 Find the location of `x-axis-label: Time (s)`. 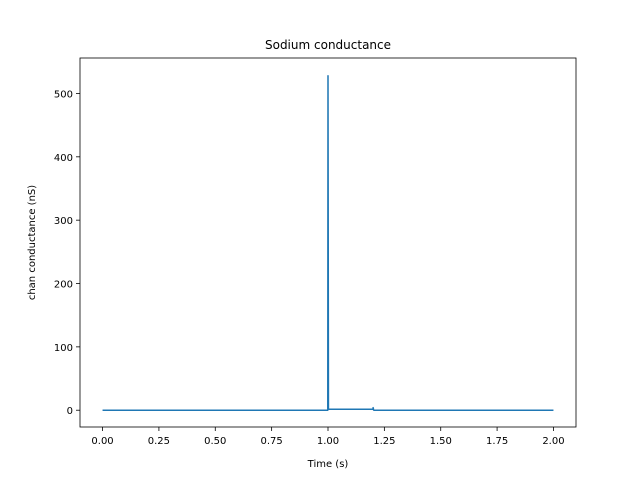

x-axis-label: Time (s) is located at coordinates (328, 464).